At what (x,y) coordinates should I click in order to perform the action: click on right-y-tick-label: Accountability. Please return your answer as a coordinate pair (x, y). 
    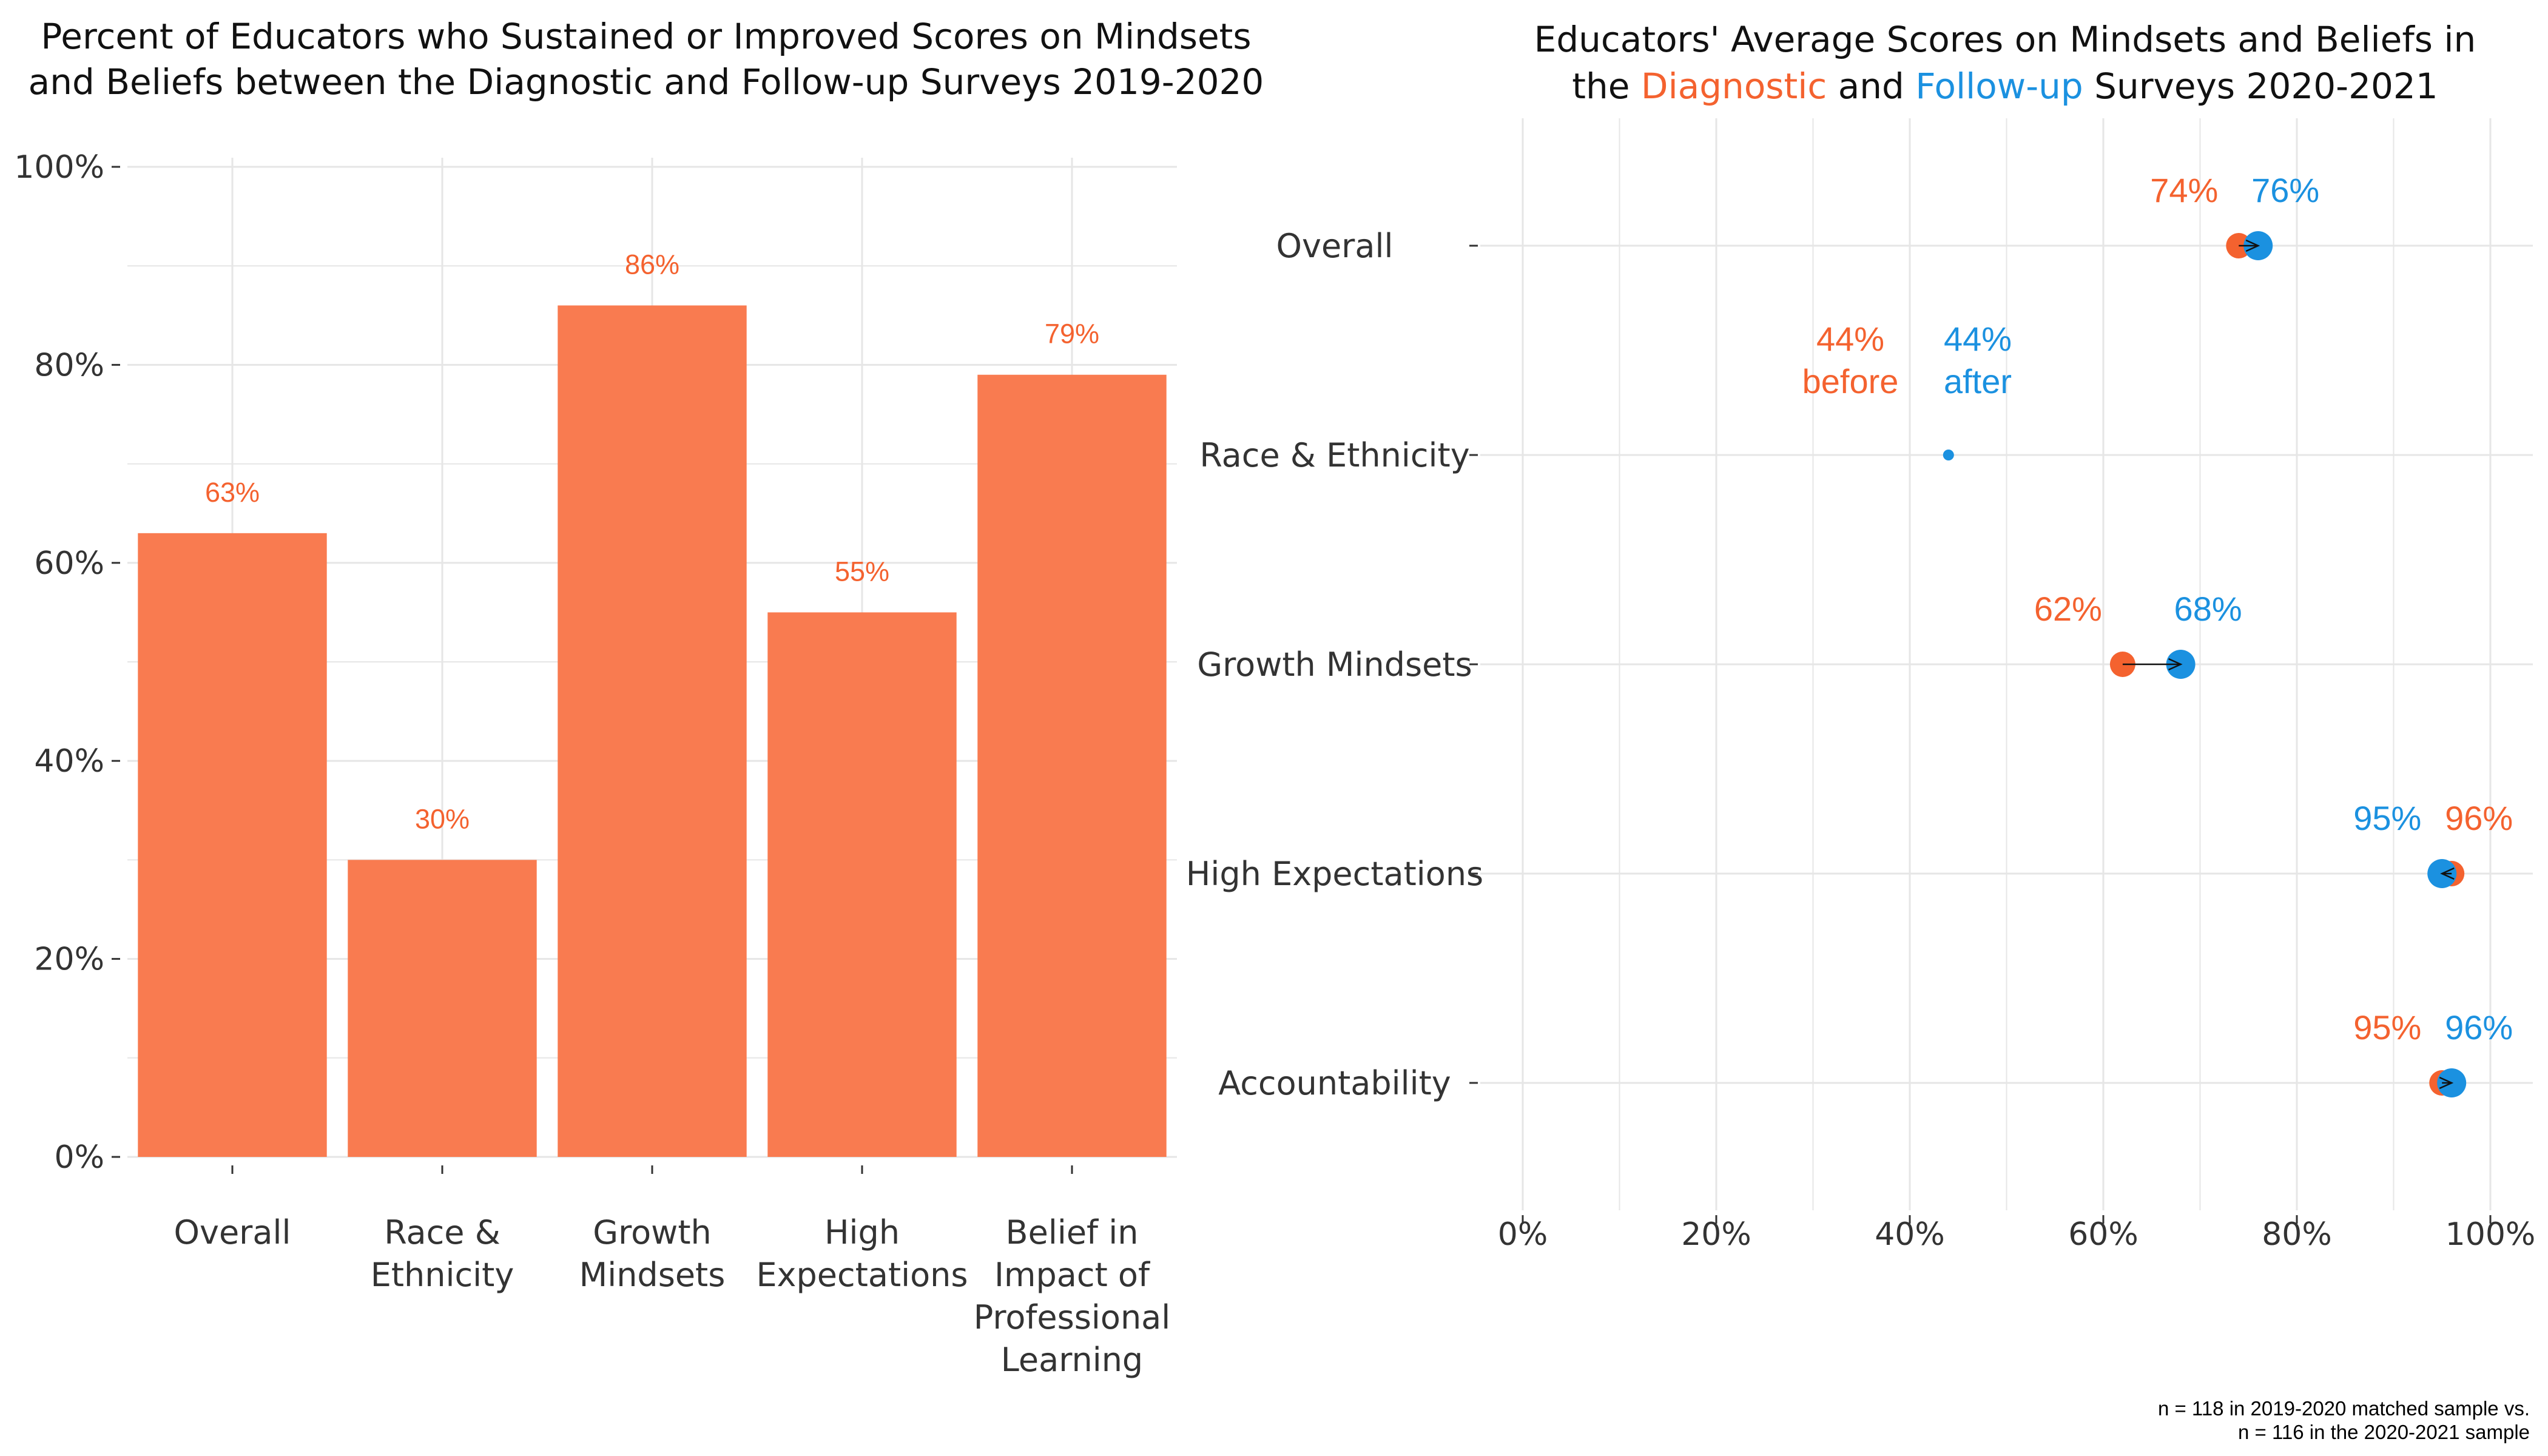
    Looking at the image, I should click on (1334, 1083).